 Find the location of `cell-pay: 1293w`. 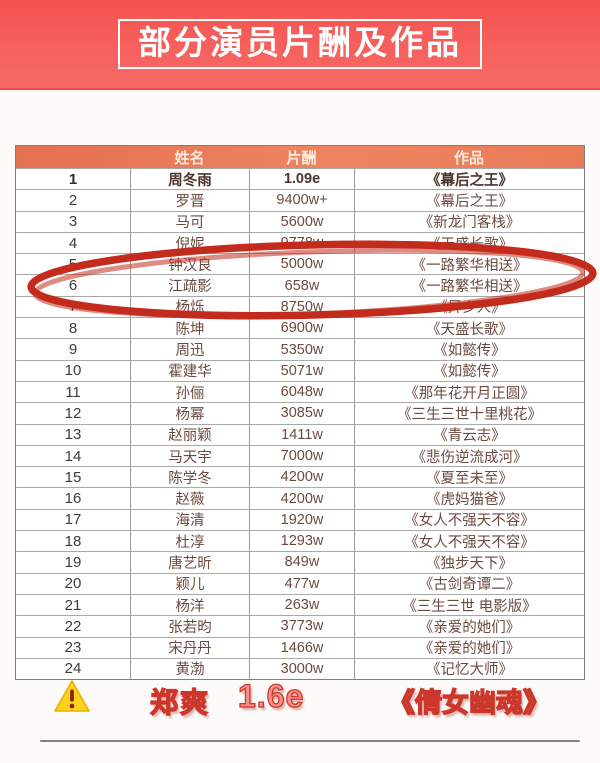

cell-pay: 1293w is located at coordinates (301, 541).